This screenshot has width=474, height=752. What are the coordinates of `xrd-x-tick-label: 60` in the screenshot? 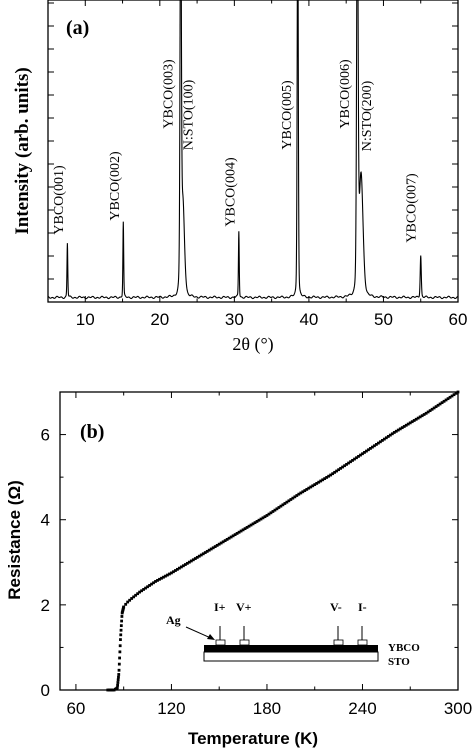 It's located at (458, 319).